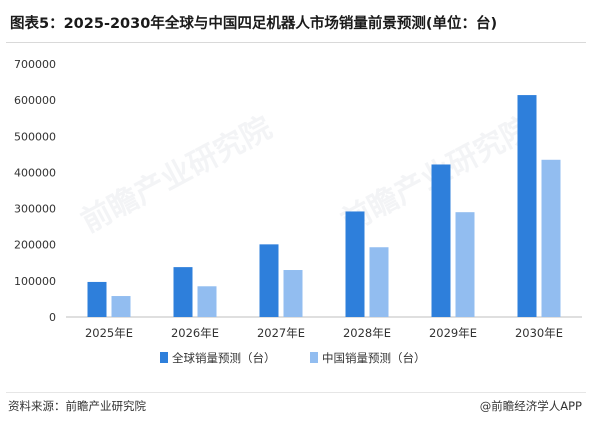  Describe the element at coordinates (35, 136) in the screenshot. I see `y-tick-label: 500000` at that location.